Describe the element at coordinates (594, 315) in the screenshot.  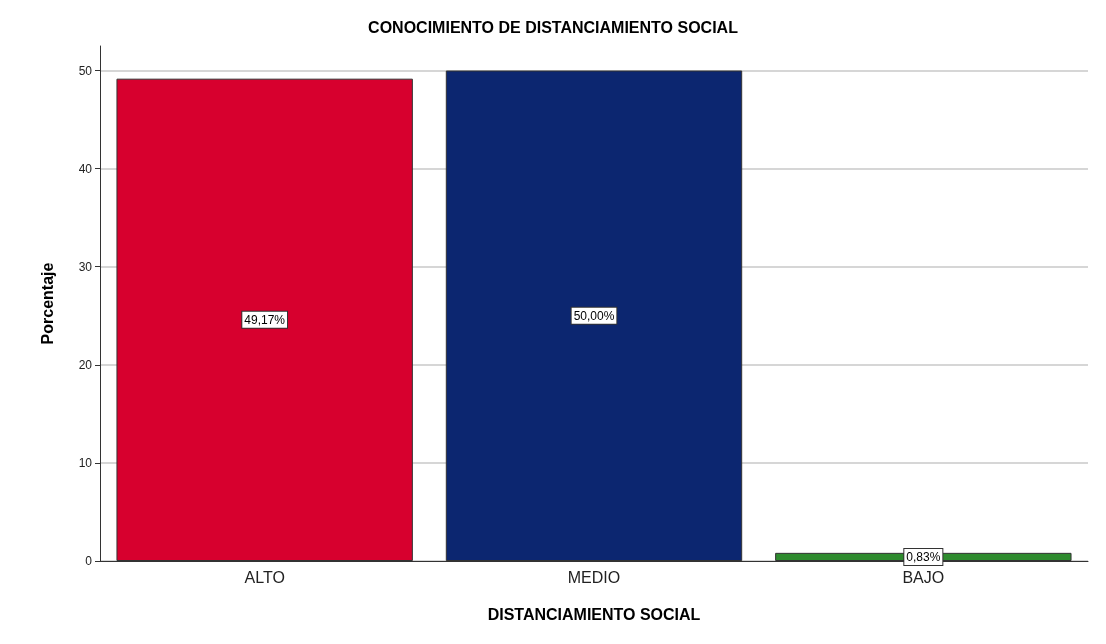
I see `data-label: 50,00%` at that location.